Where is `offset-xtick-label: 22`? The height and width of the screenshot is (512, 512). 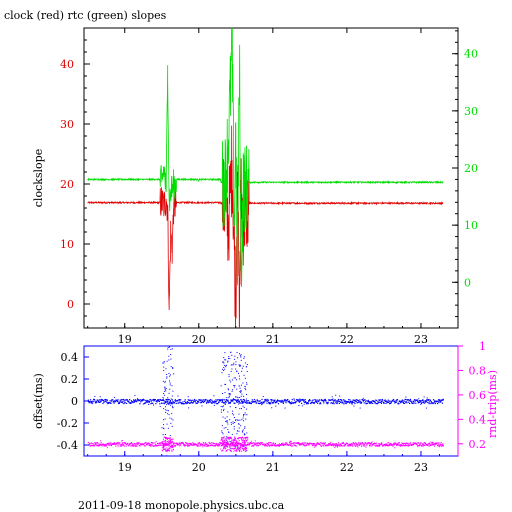 offset-xtick-label: 22 is located at coordinates (347, 467).